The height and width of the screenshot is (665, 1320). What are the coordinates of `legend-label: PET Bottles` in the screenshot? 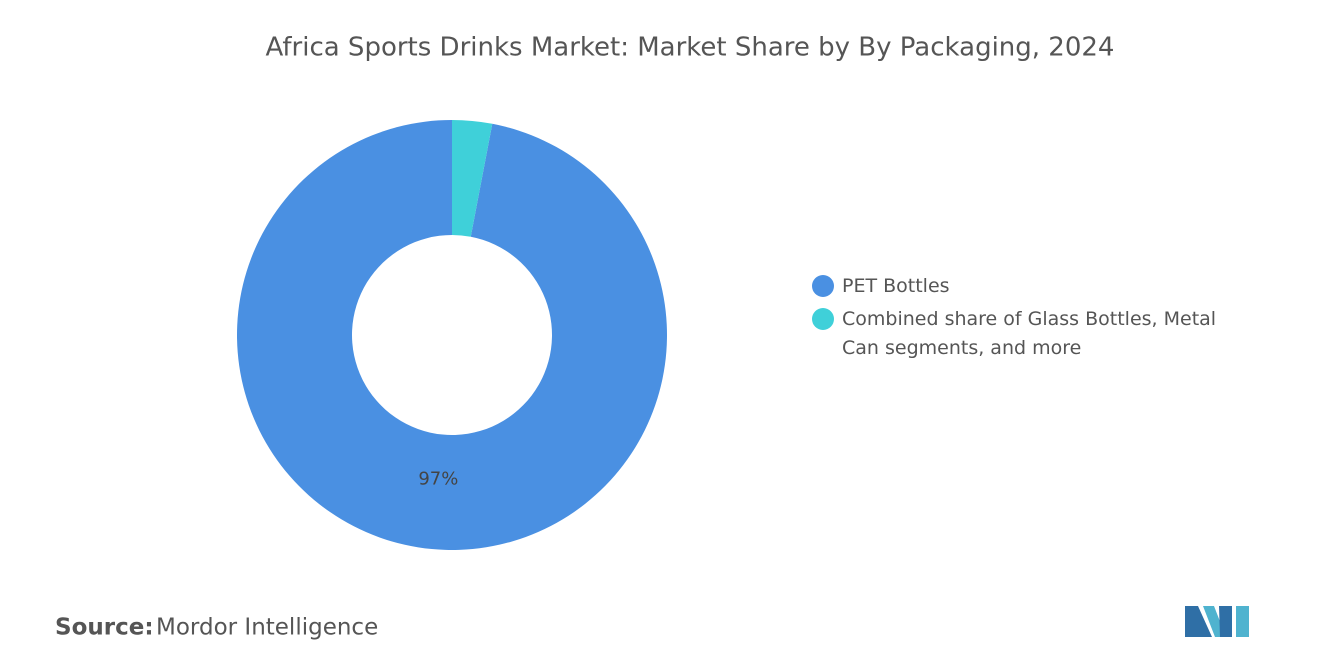 It's located at (896, 286).